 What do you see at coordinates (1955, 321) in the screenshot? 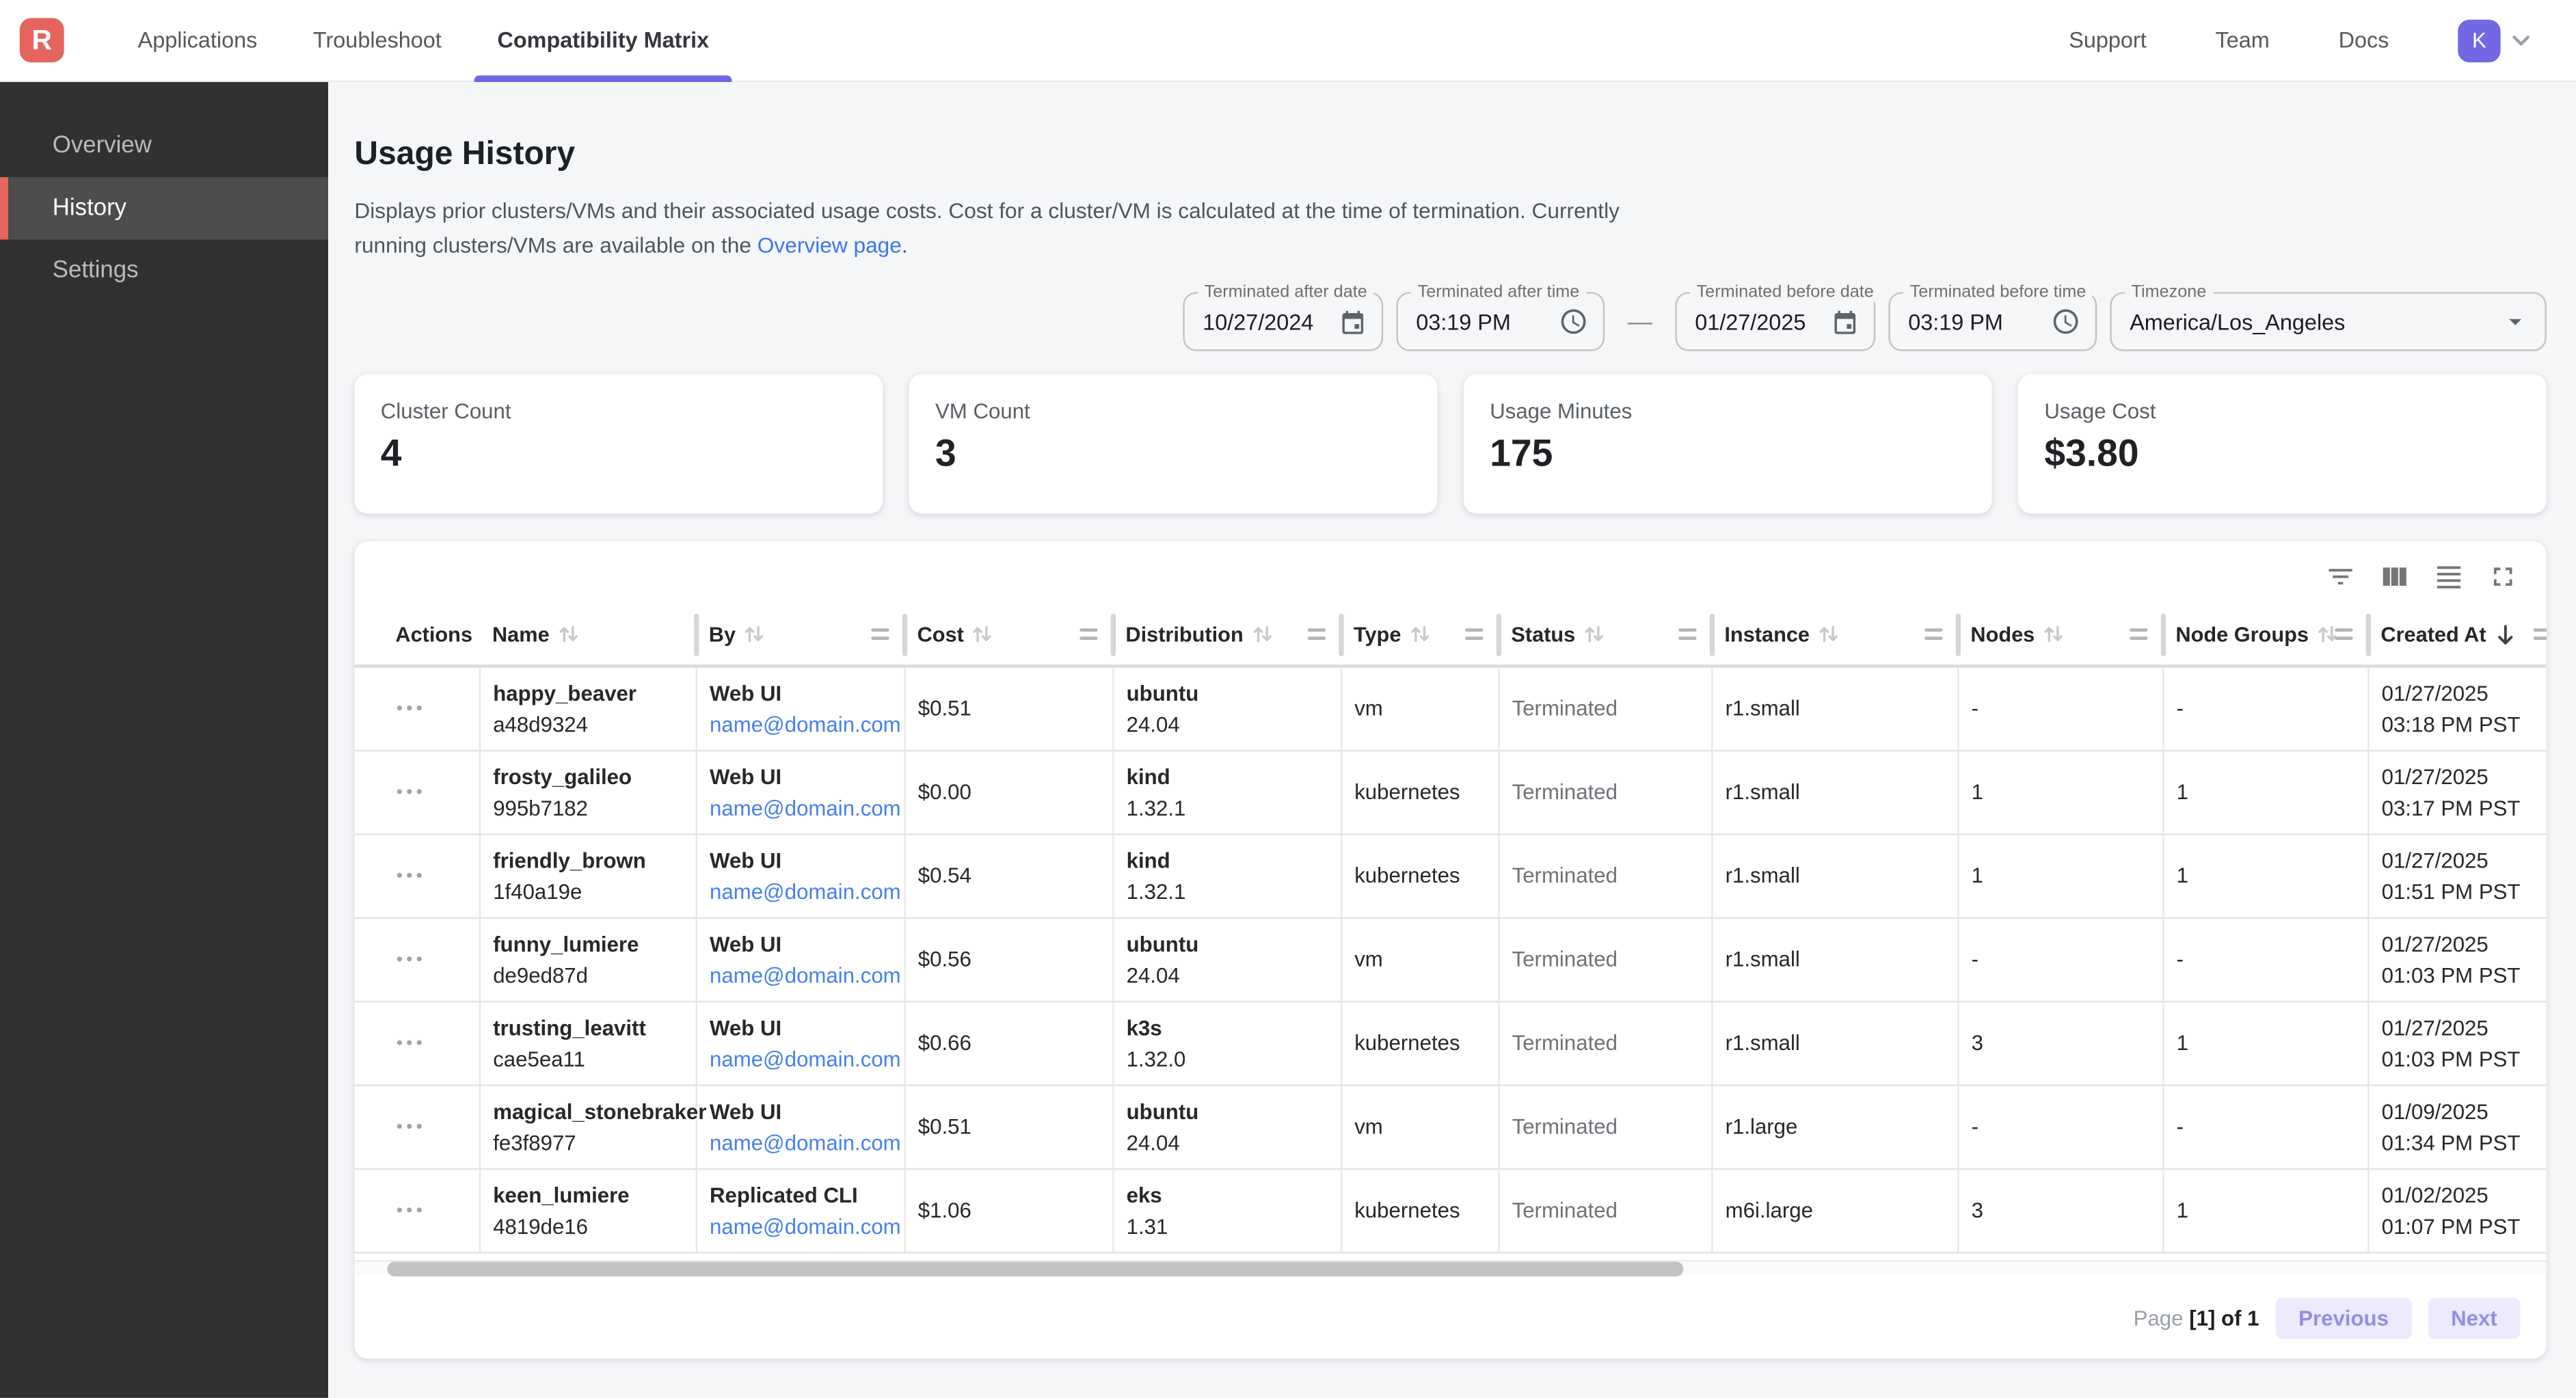
I see `field-value: 03:19 PM` at bounding box center [1955, 321].